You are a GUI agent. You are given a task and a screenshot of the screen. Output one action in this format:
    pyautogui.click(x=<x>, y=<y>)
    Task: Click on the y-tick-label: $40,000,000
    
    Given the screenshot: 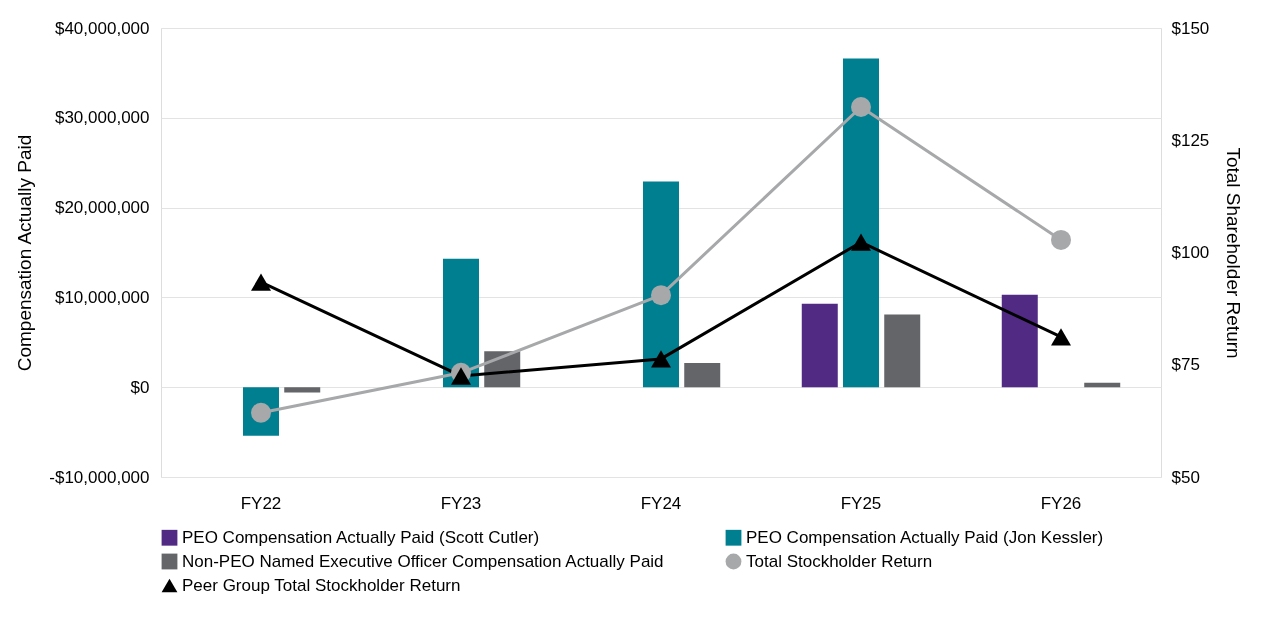 What is the action you would take?
    pyautogui.click(x=102, y=28)
    